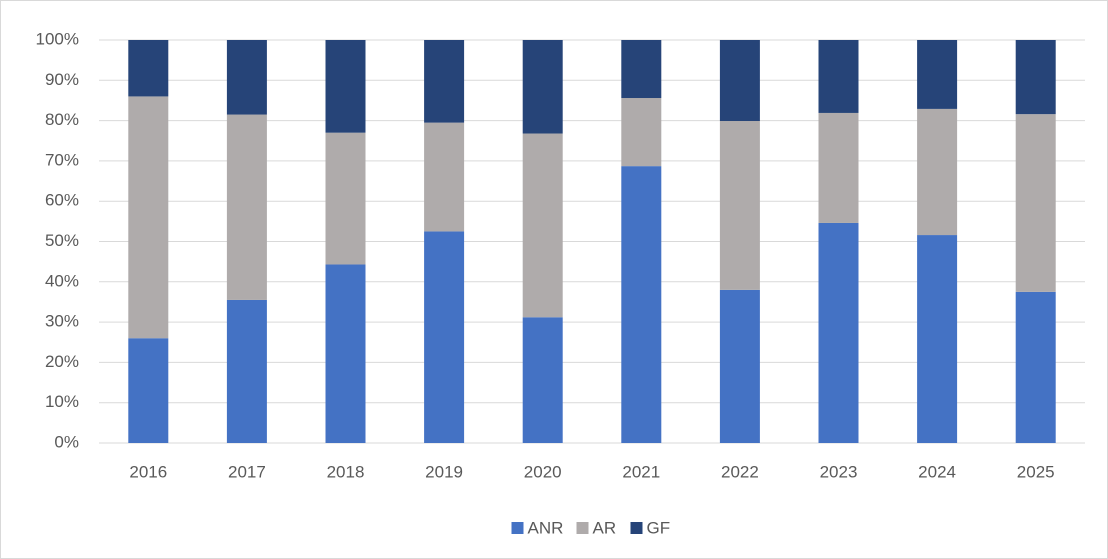 Image resolution: width=1108 pixels, height=559 pixels. Describe the element at coordinates (62, 79) in the screenshot. I see `y-tick-label: 90%` at that location.